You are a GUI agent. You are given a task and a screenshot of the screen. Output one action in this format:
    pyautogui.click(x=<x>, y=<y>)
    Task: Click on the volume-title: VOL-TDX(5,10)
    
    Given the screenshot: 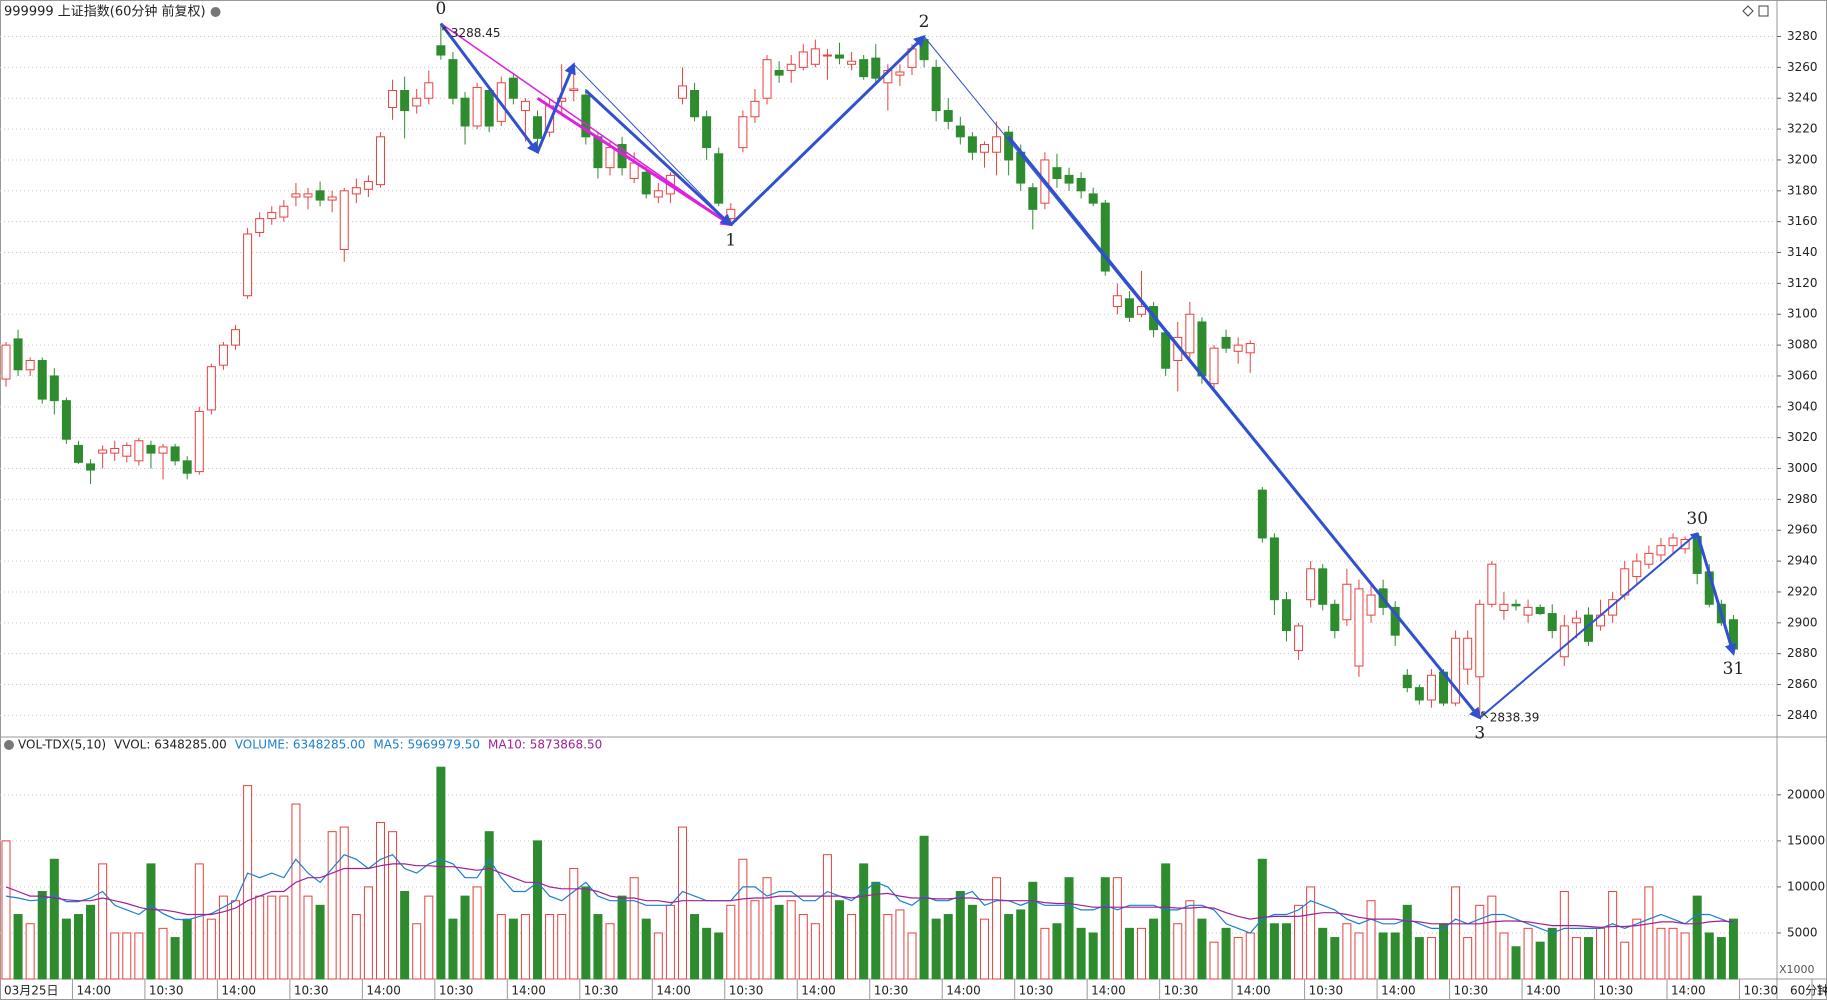 What is the action you would take?
    pyautogui.click(x=62, y=745)
    